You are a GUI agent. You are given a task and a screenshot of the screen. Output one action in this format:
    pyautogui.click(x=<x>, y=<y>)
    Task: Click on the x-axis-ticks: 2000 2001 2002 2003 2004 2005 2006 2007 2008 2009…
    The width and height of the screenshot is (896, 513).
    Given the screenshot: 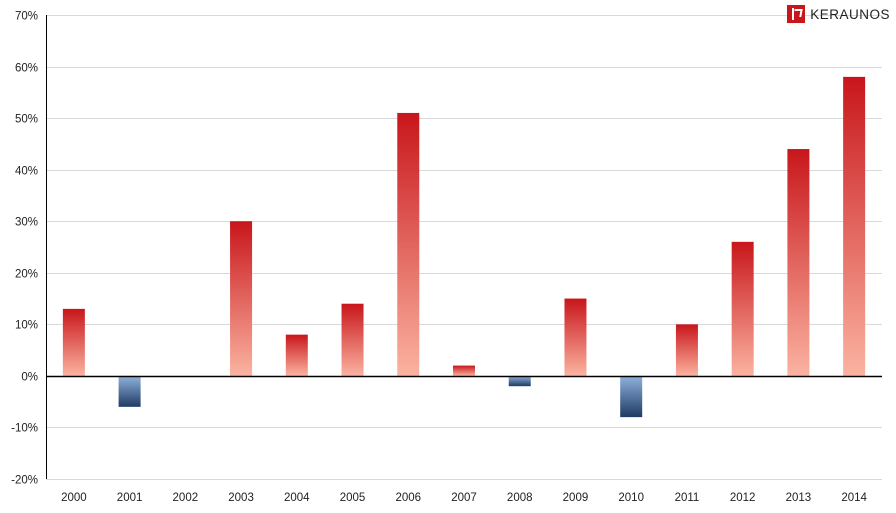 What is the action you would take?
    pyautogui.click(x=464, y=498)
    